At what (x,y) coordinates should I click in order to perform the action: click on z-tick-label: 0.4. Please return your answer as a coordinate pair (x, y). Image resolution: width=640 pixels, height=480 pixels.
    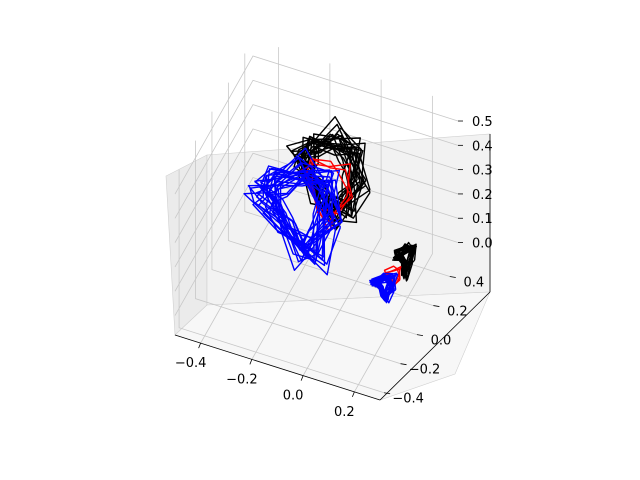
    Looking at the image, I should click on (482, 146).